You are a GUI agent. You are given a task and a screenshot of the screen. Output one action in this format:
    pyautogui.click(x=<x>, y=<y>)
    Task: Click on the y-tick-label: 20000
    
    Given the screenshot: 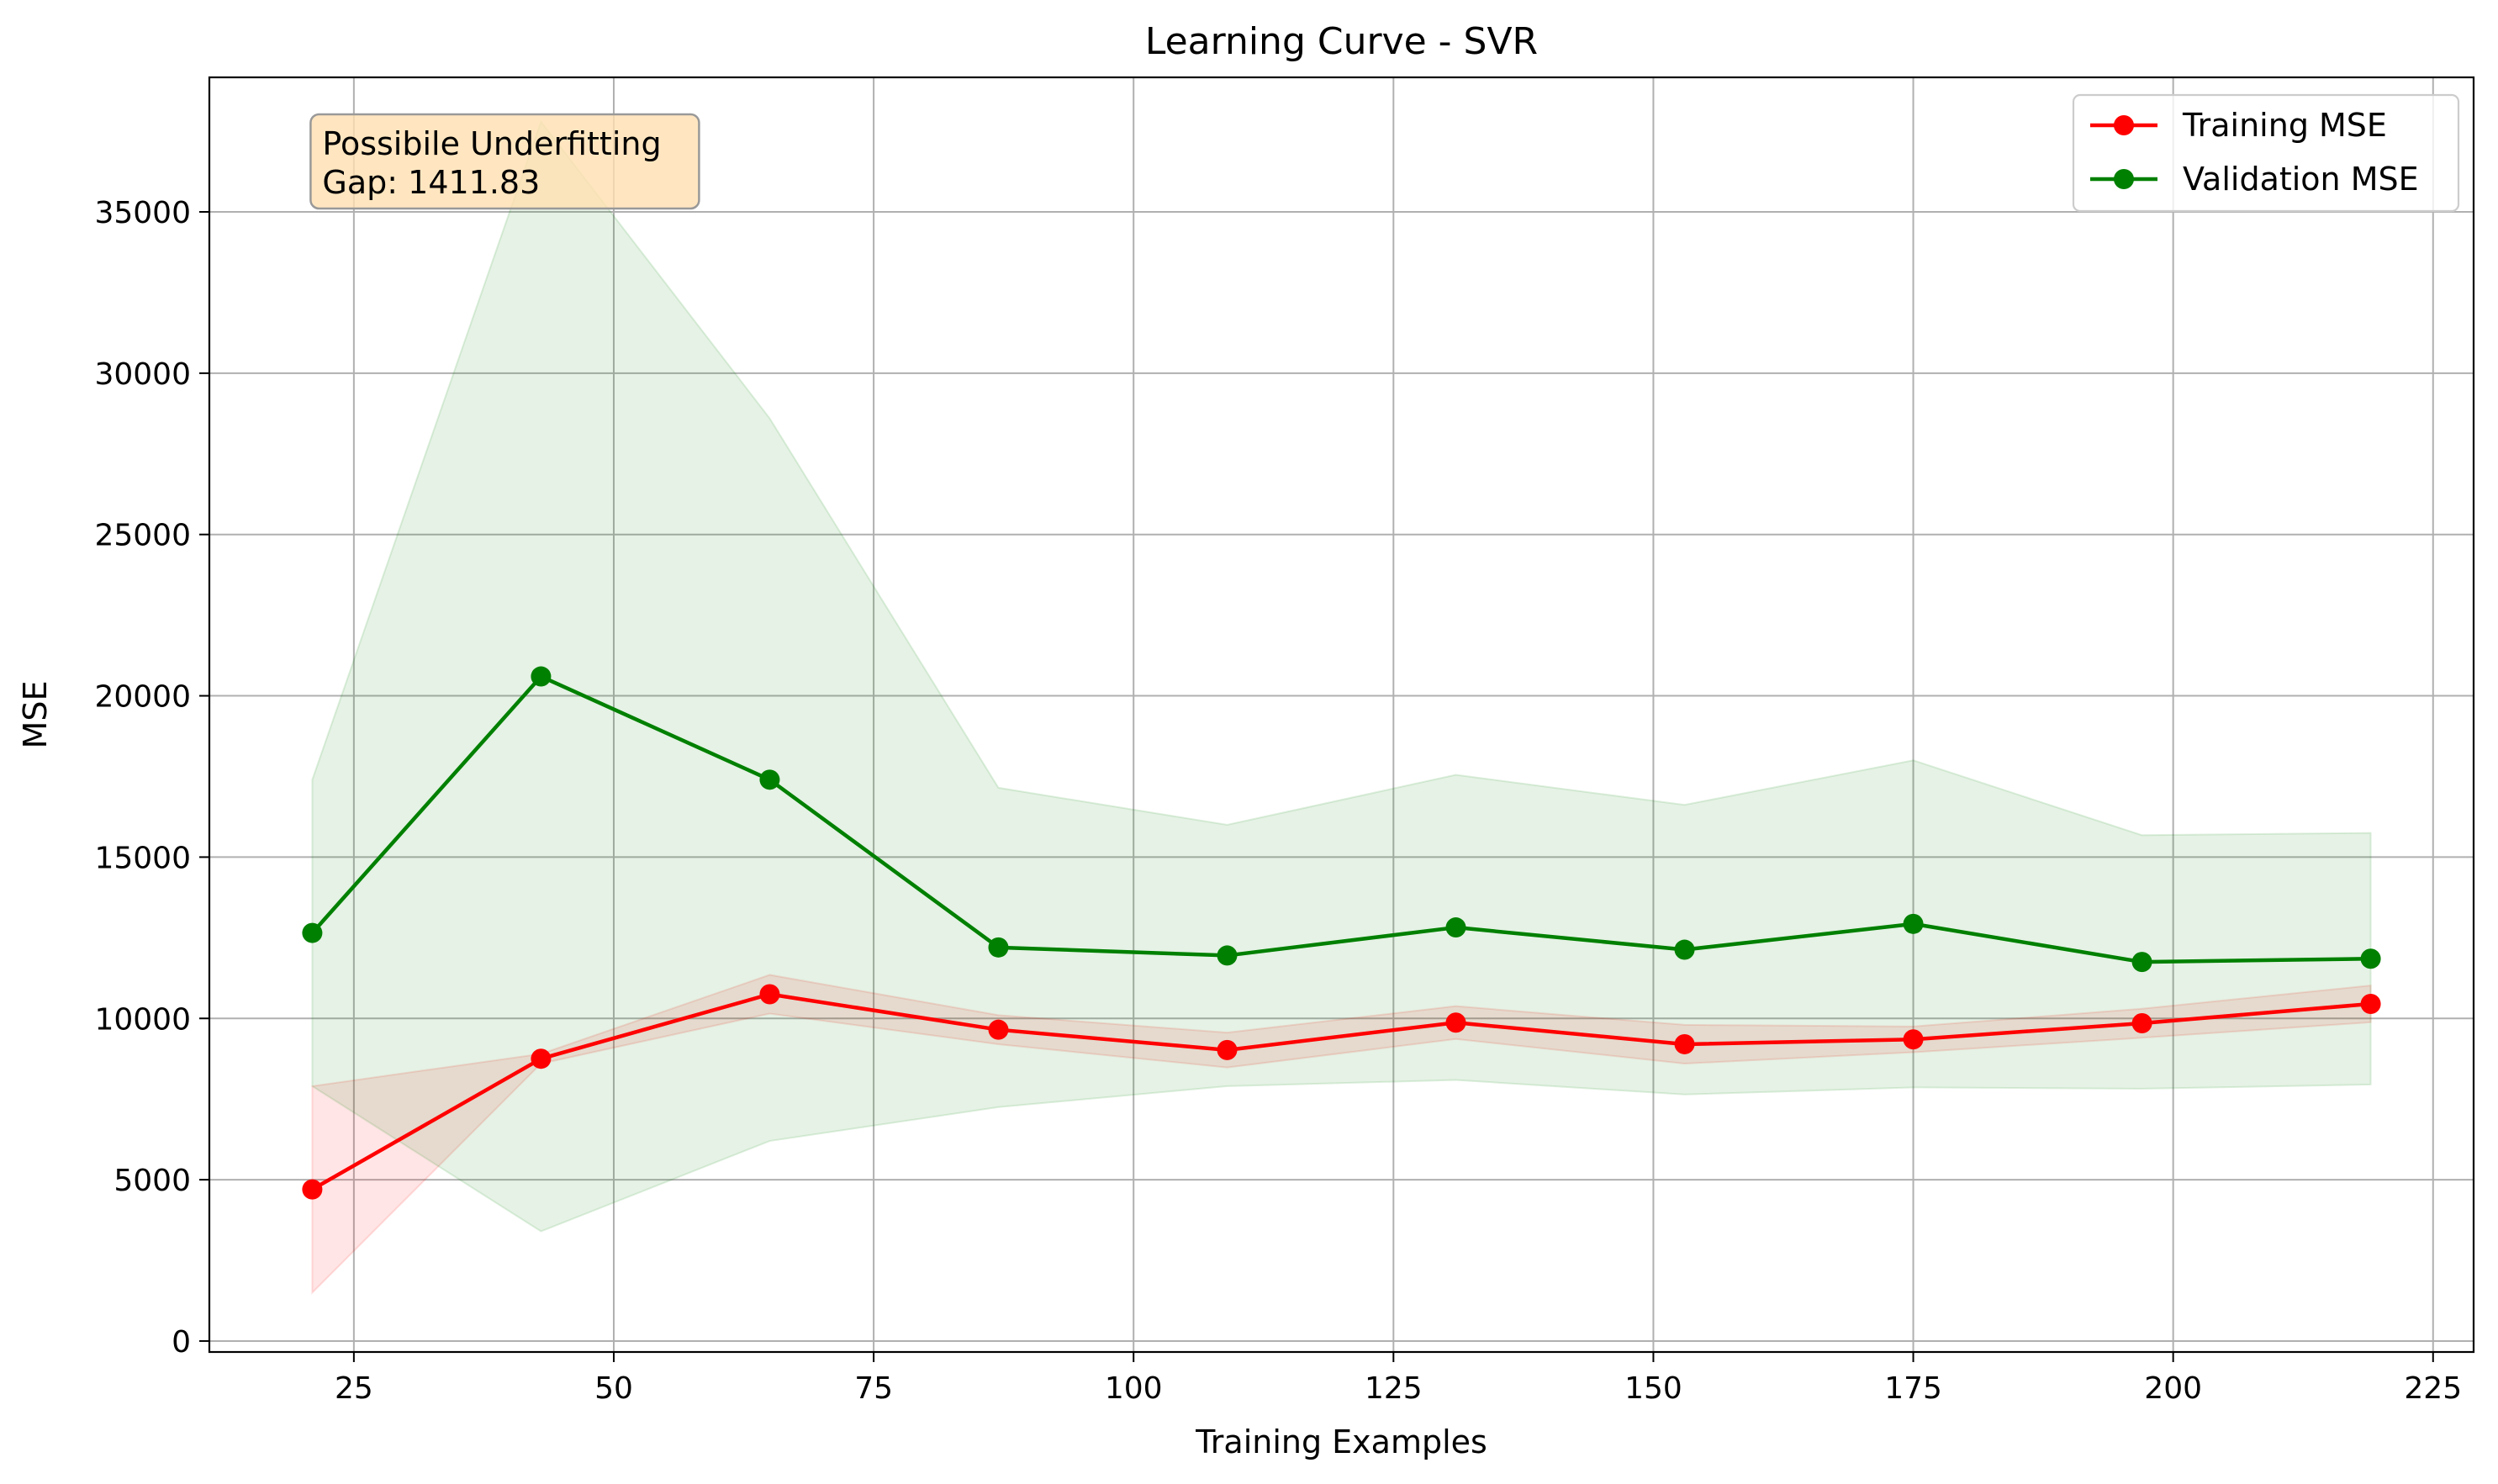 What is the action you would take?
    pyautogui.click(x=142, y=697)
    